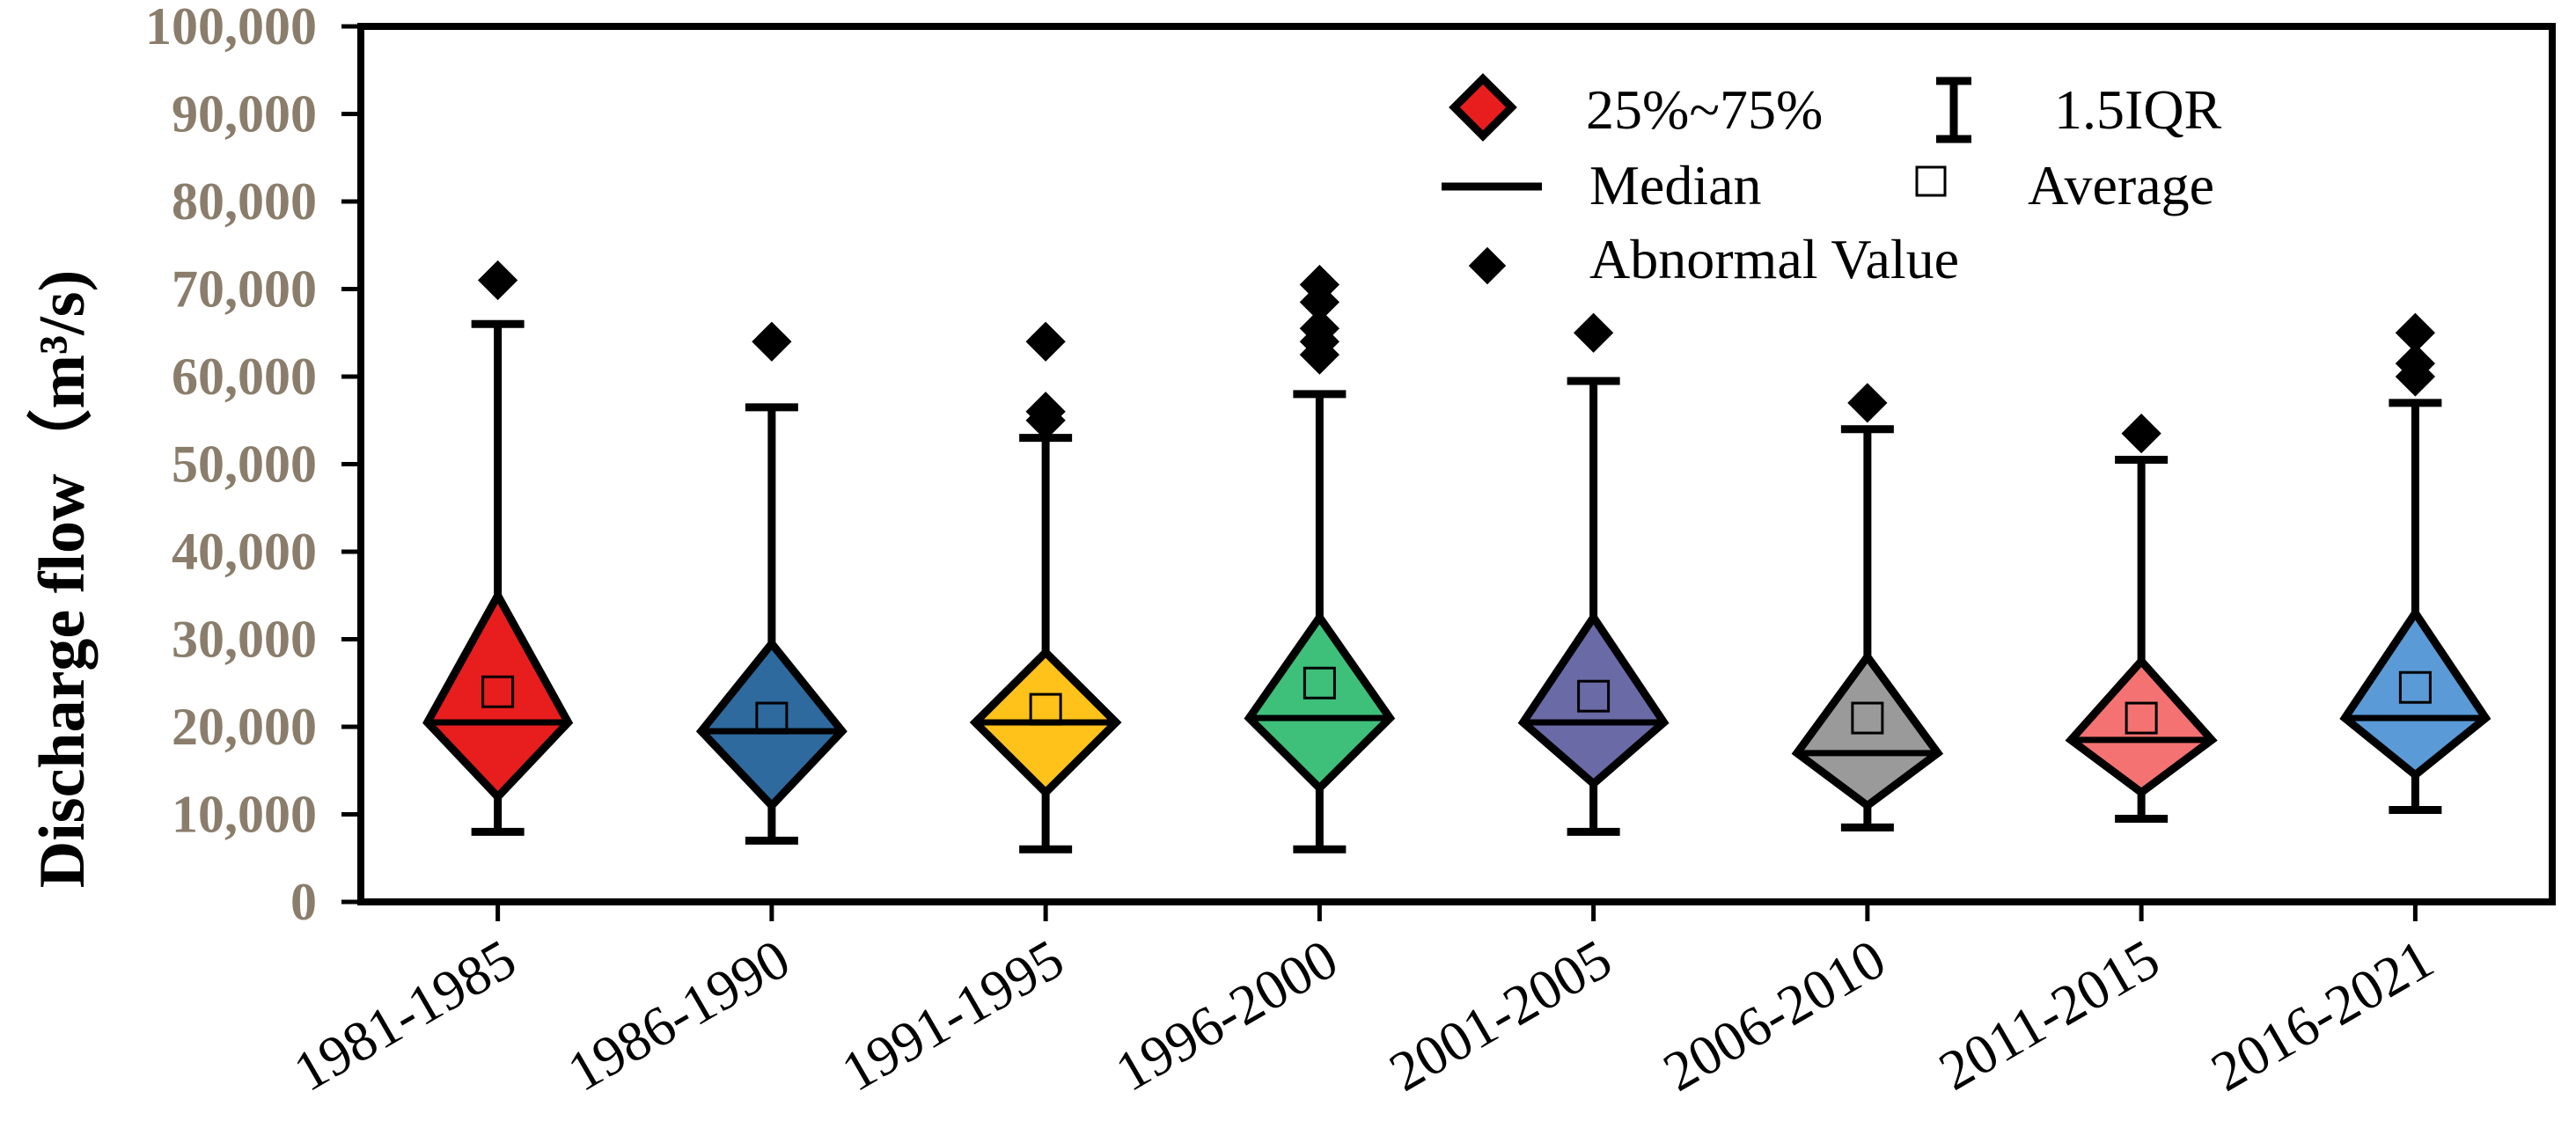 The height and width of the screenshot is (1143, 2576). I want to click on legend-outlier-marker, so click(1487, 265).